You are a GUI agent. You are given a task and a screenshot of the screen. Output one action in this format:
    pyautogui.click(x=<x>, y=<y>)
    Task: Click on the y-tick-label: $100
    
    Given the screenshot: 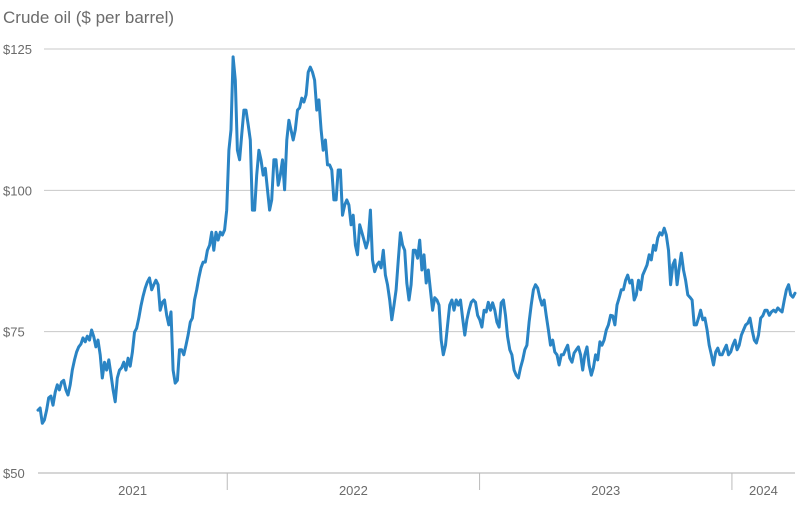 What is the action you would take?
    pyautogui.click(x=17, y=190)
    